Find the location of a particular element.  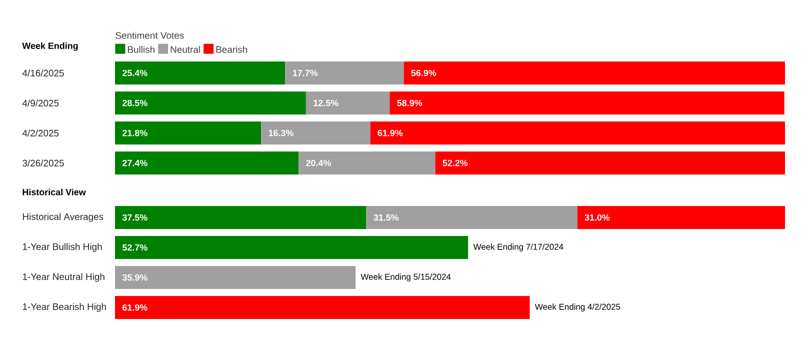

y-axis-title: Week Ending is located at coordinates (50, 46).